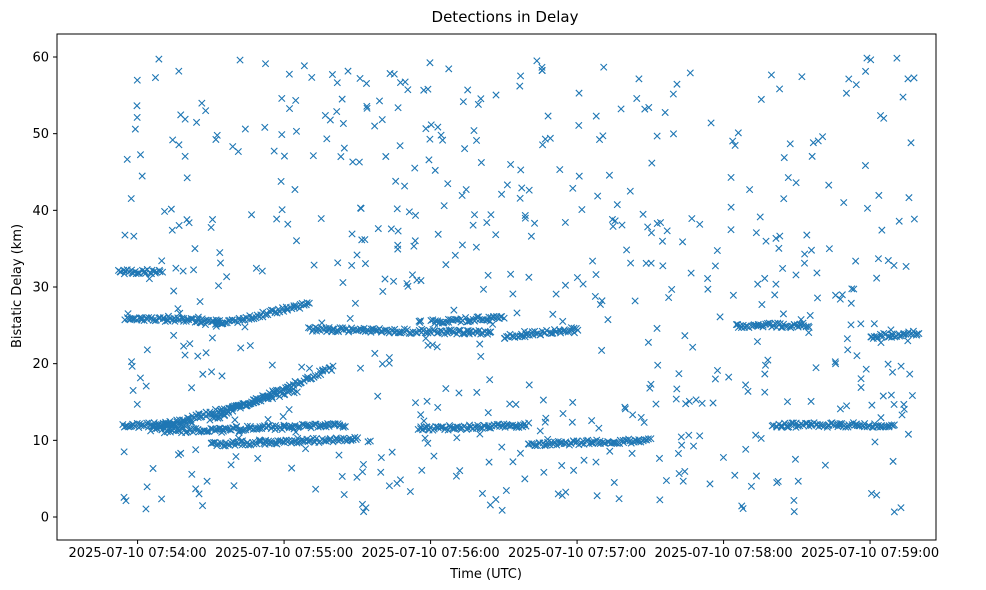 The width and height of the screenshot is (986, 590). Describe the element at coordinates (44, 288) in the screenshot. I see `y-axis: 0 10 20 30 40 50 60` at that location.